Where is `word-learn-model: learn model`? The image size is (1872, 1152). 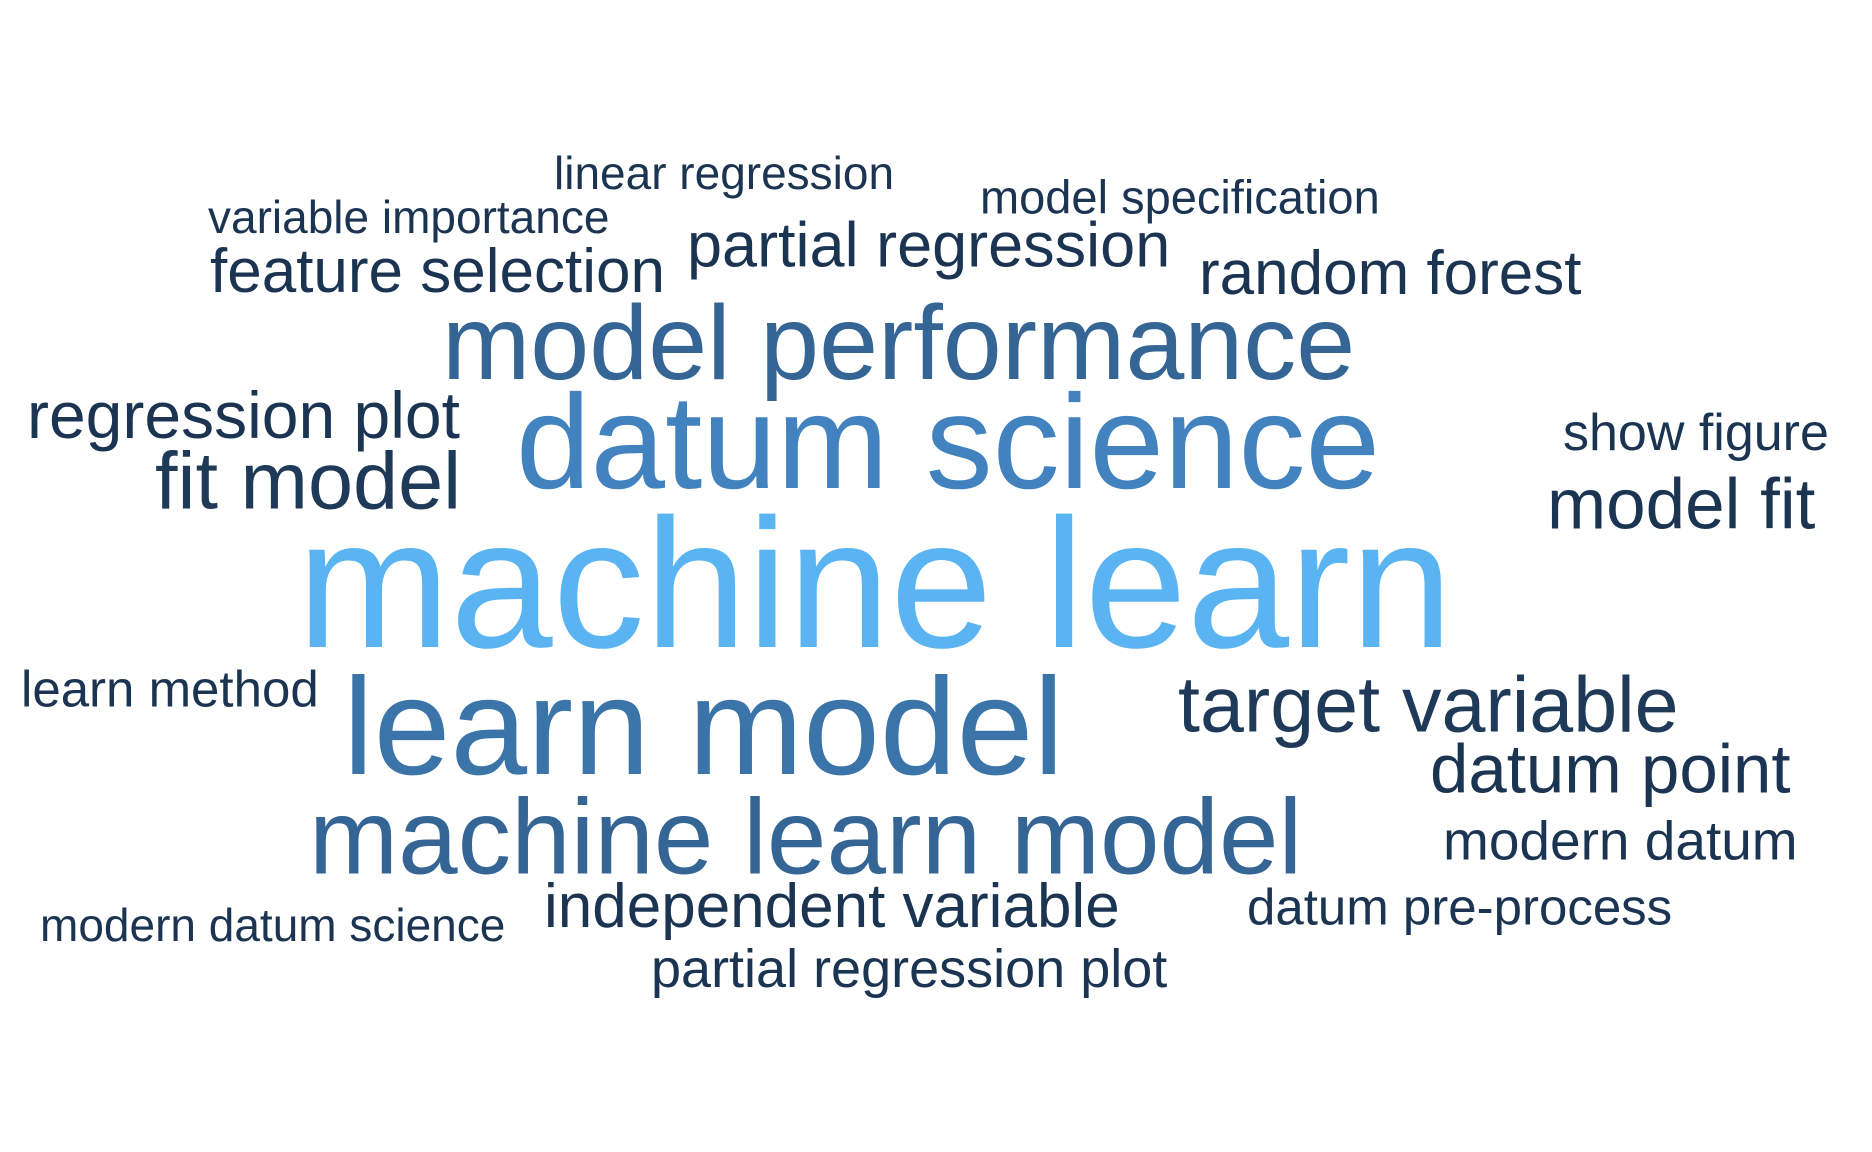
word-learn-model: learn model is located at coordinates (704, 727).